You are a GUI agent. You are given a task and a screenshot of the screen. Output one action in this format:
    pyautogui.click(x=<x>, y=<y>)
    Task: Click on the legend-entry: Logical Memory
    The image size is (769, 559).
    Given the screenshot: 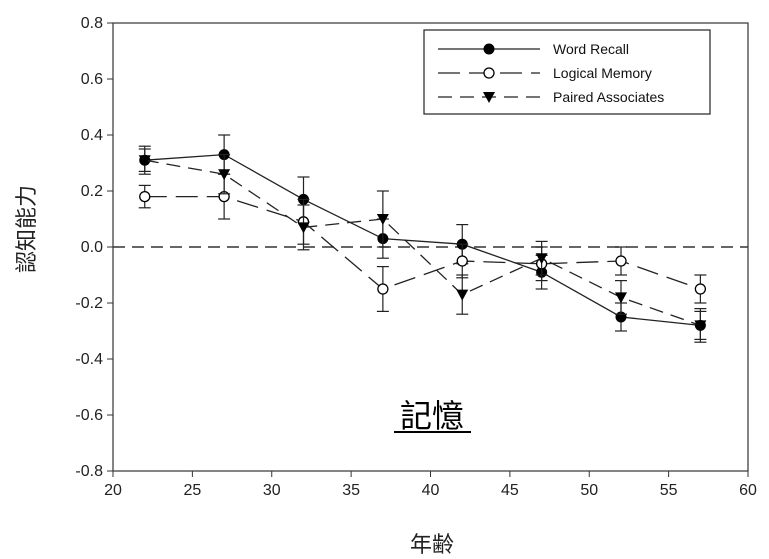 What is the action you would take?
    pyautogui.click(x=602, y=73)
    